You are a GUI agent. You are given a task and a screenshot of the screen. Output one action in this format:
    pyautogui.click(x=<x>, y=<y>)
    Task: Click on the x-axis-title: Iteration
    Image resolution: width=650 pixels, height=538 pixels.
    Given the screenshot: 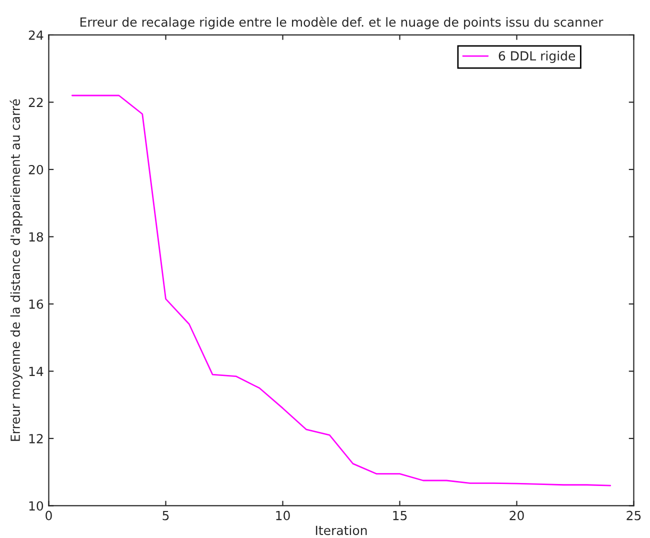 What is the action you would take?
    pyautogui.click(x=341, y=530)
    